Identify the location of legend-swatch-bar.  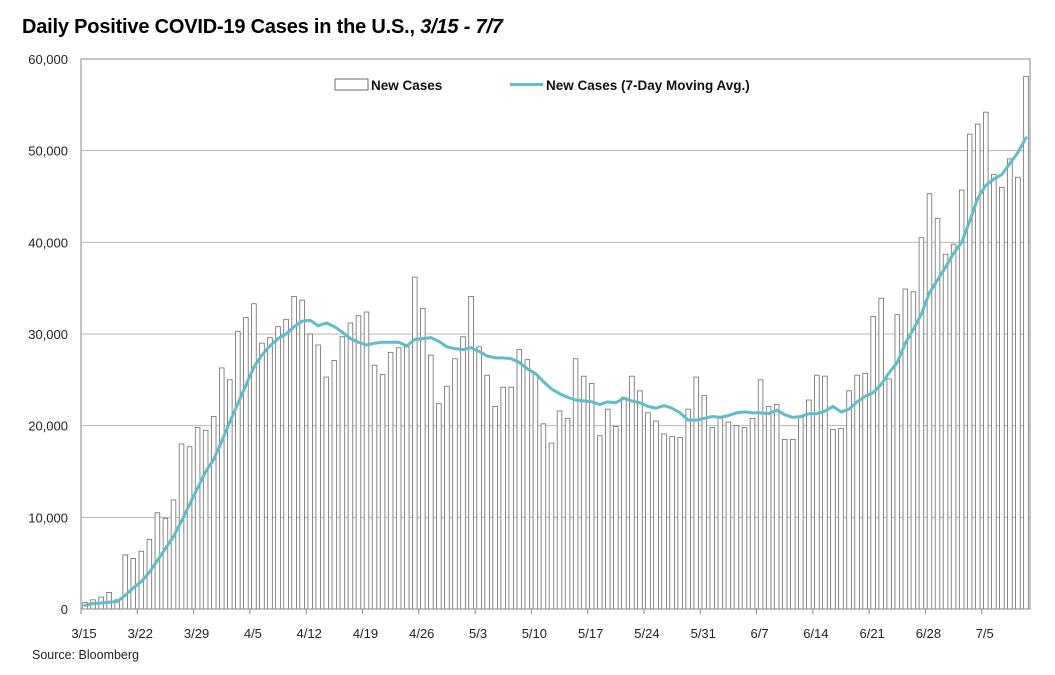
(351, 84).